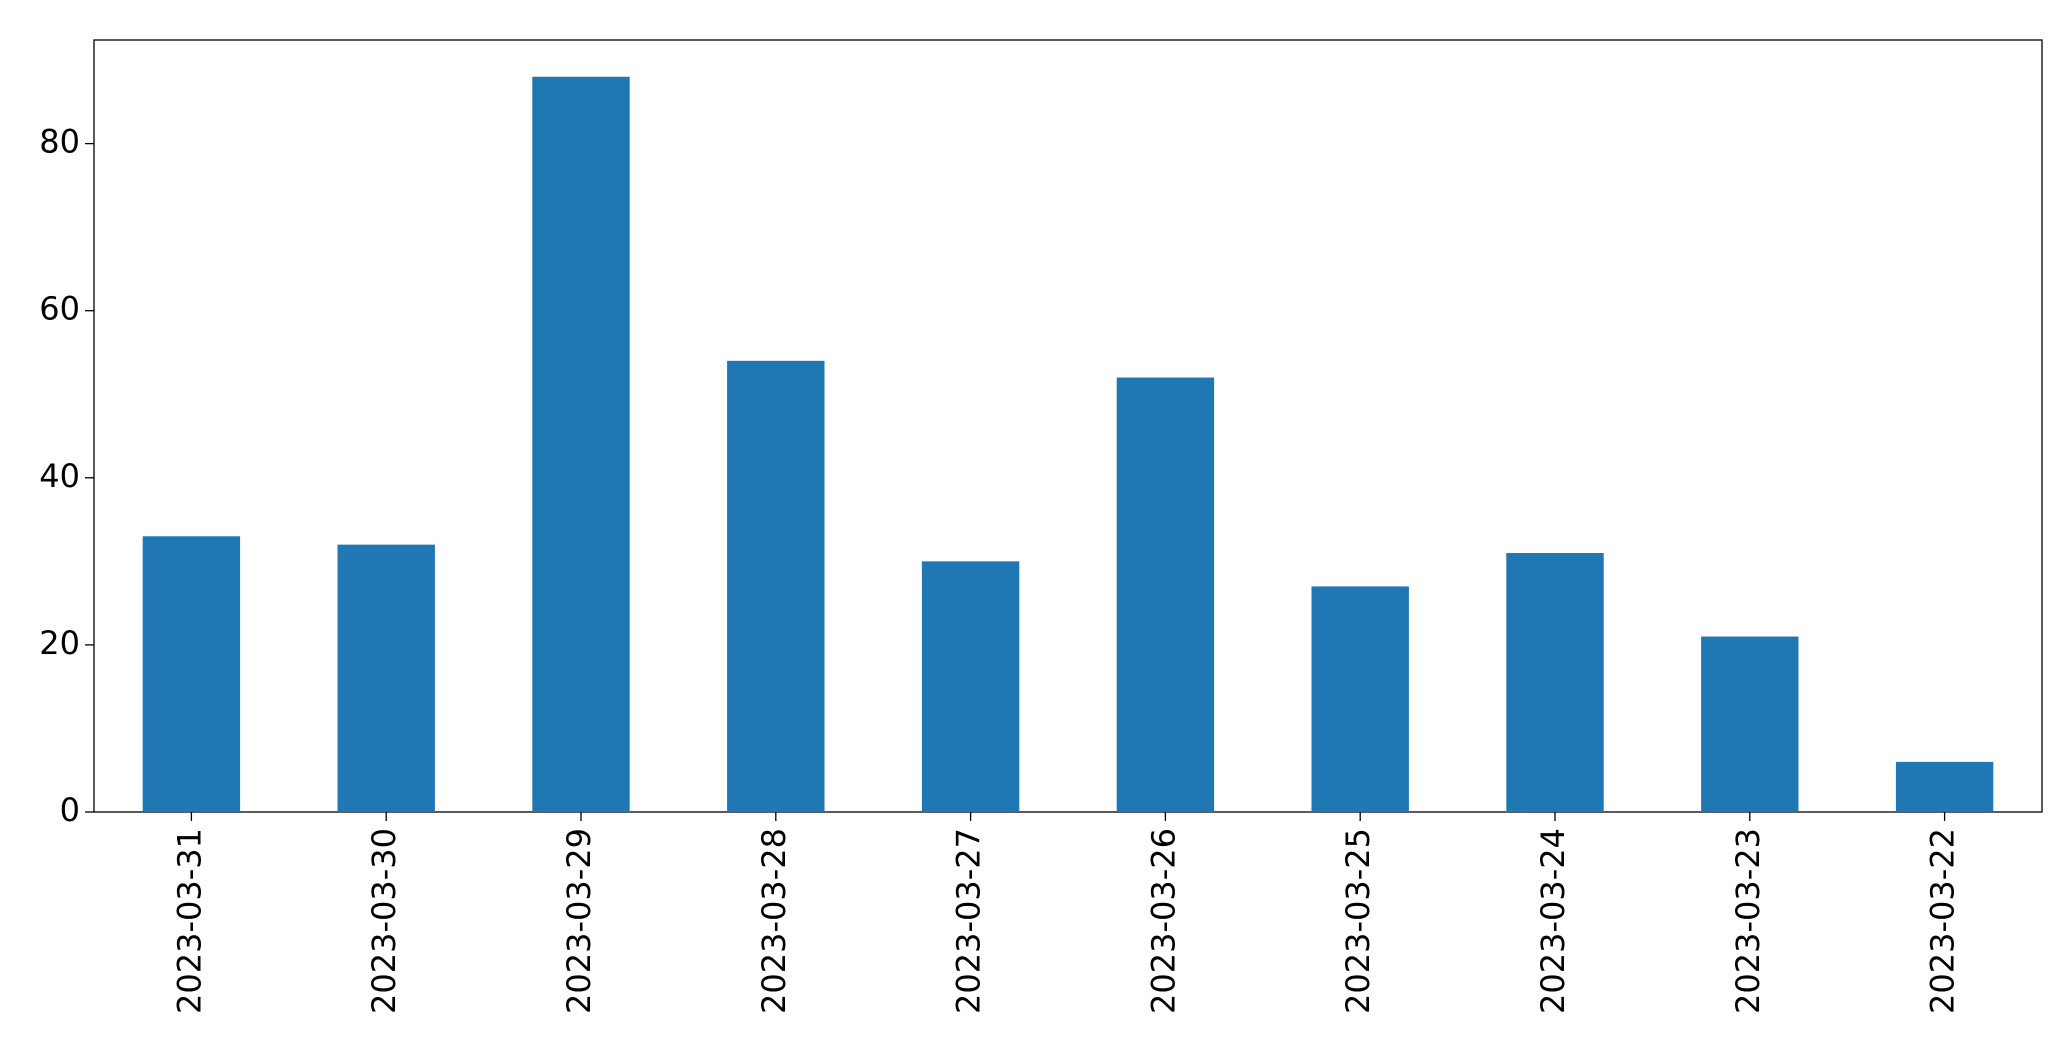 The height and width of the screenshot is (1061, 2071). I want to click on x-tick-label: 2023-03-23, so click(1748, 921).